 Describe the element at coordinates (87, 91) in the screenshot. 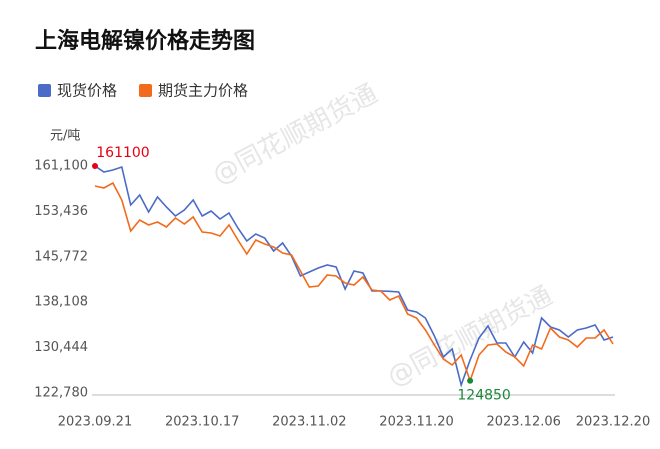

I see `legend-label: 现货价格` at that location.